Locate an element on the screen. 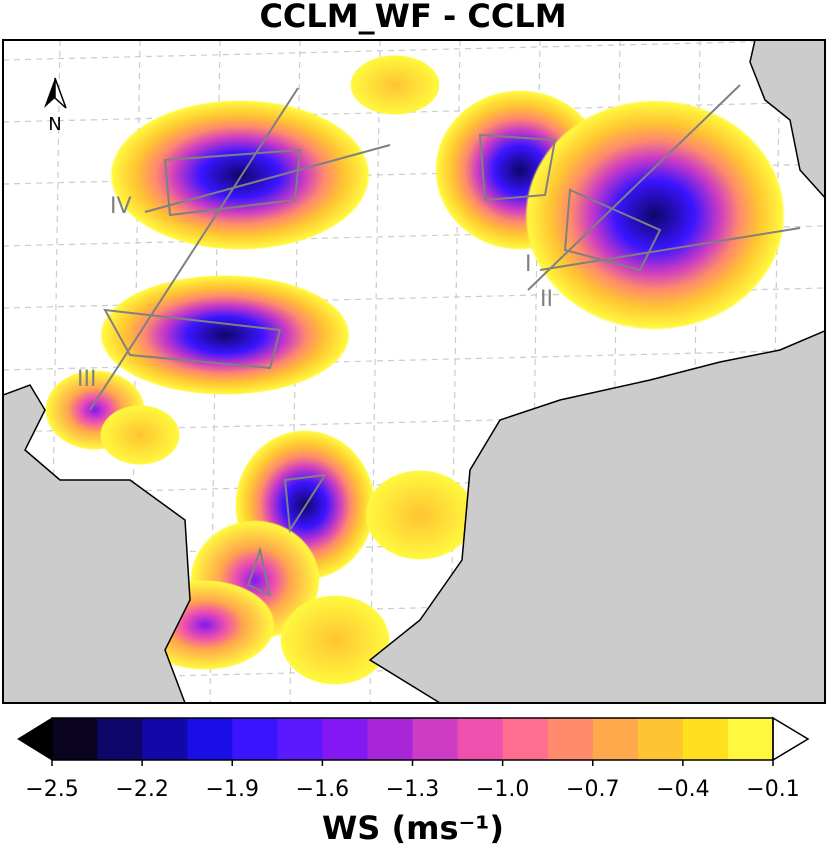  colorbar: −2.5 −2.2 −1.9 −1.6 −1.3 −1.0 −0.7 −0.4 −0.1 is located at coordinates (413, 759).